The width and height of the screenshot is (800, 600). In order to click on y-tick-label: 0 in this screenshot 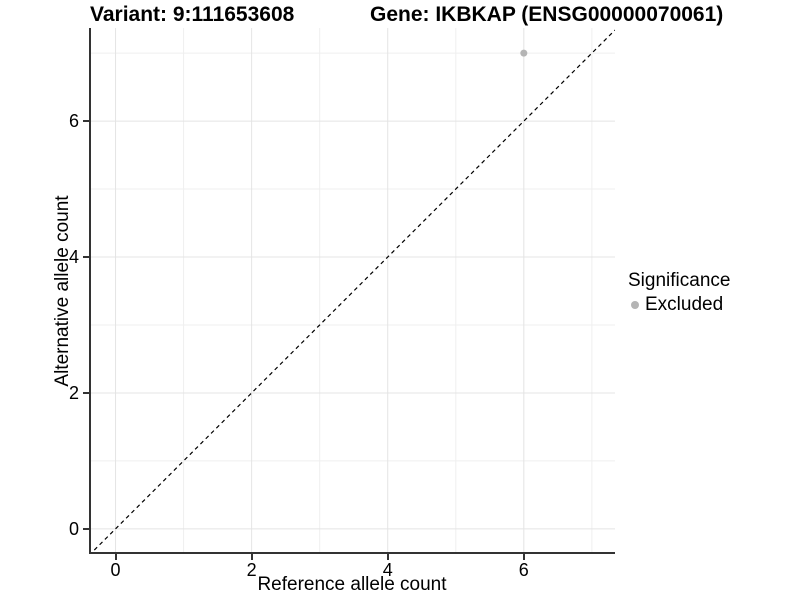, I will do `click(73, 528)`.